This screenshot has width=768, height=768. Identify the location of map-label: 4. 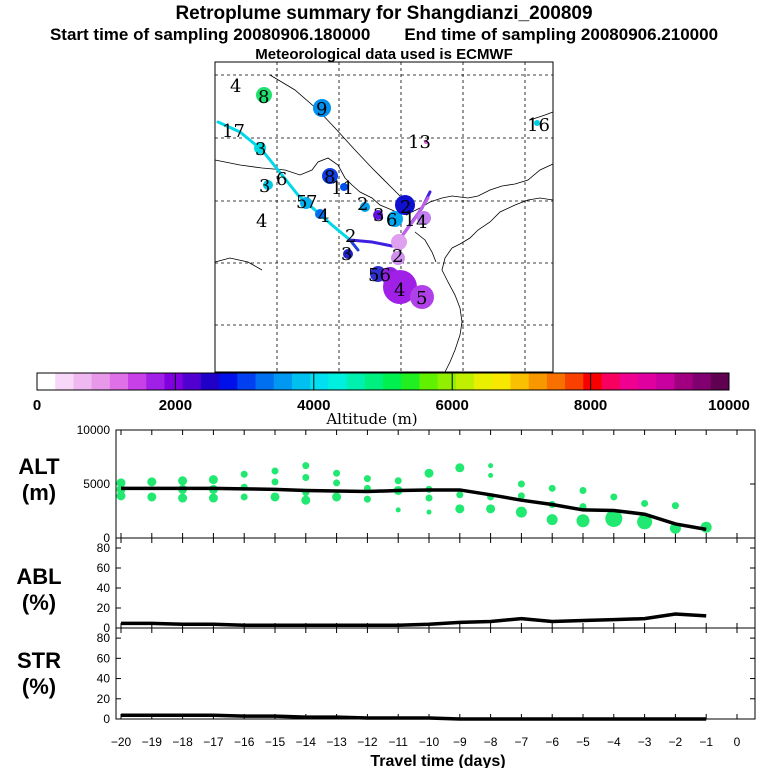
(399, 290).